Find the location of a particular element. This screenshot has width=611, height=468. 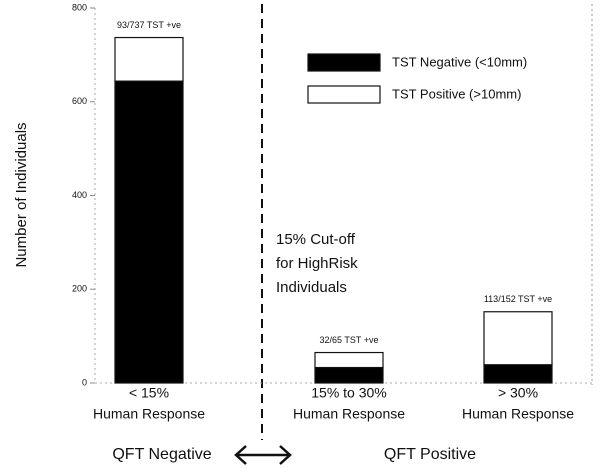

x-tick-label: < 15% is located at coordinates (149, 393).